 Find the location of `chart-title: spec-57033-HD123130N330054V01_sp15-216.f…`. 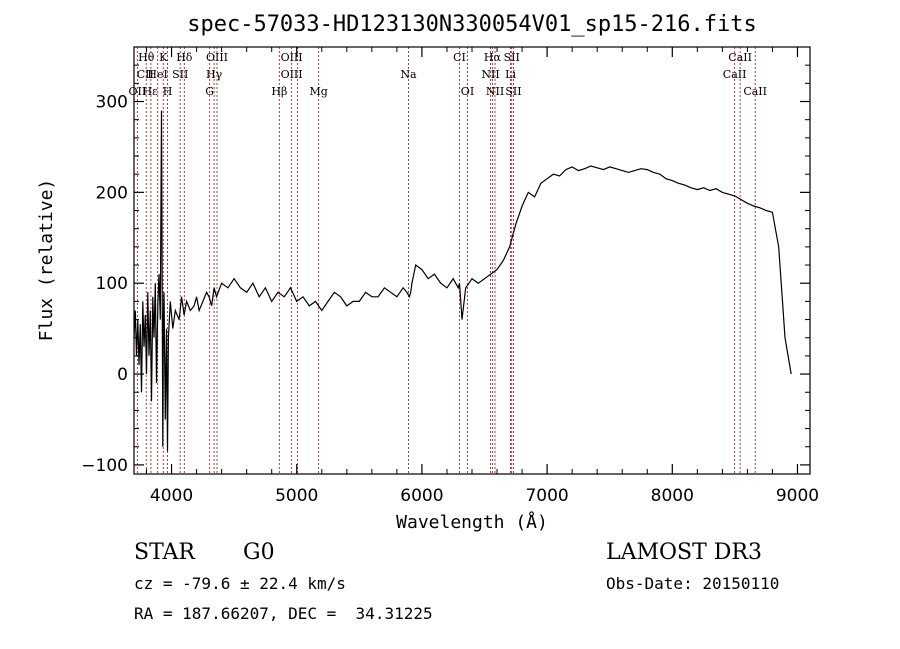

chart-title: spec-57033-HD123130N330054V01_sp15-216.f… is located at coordinates (472, 24).